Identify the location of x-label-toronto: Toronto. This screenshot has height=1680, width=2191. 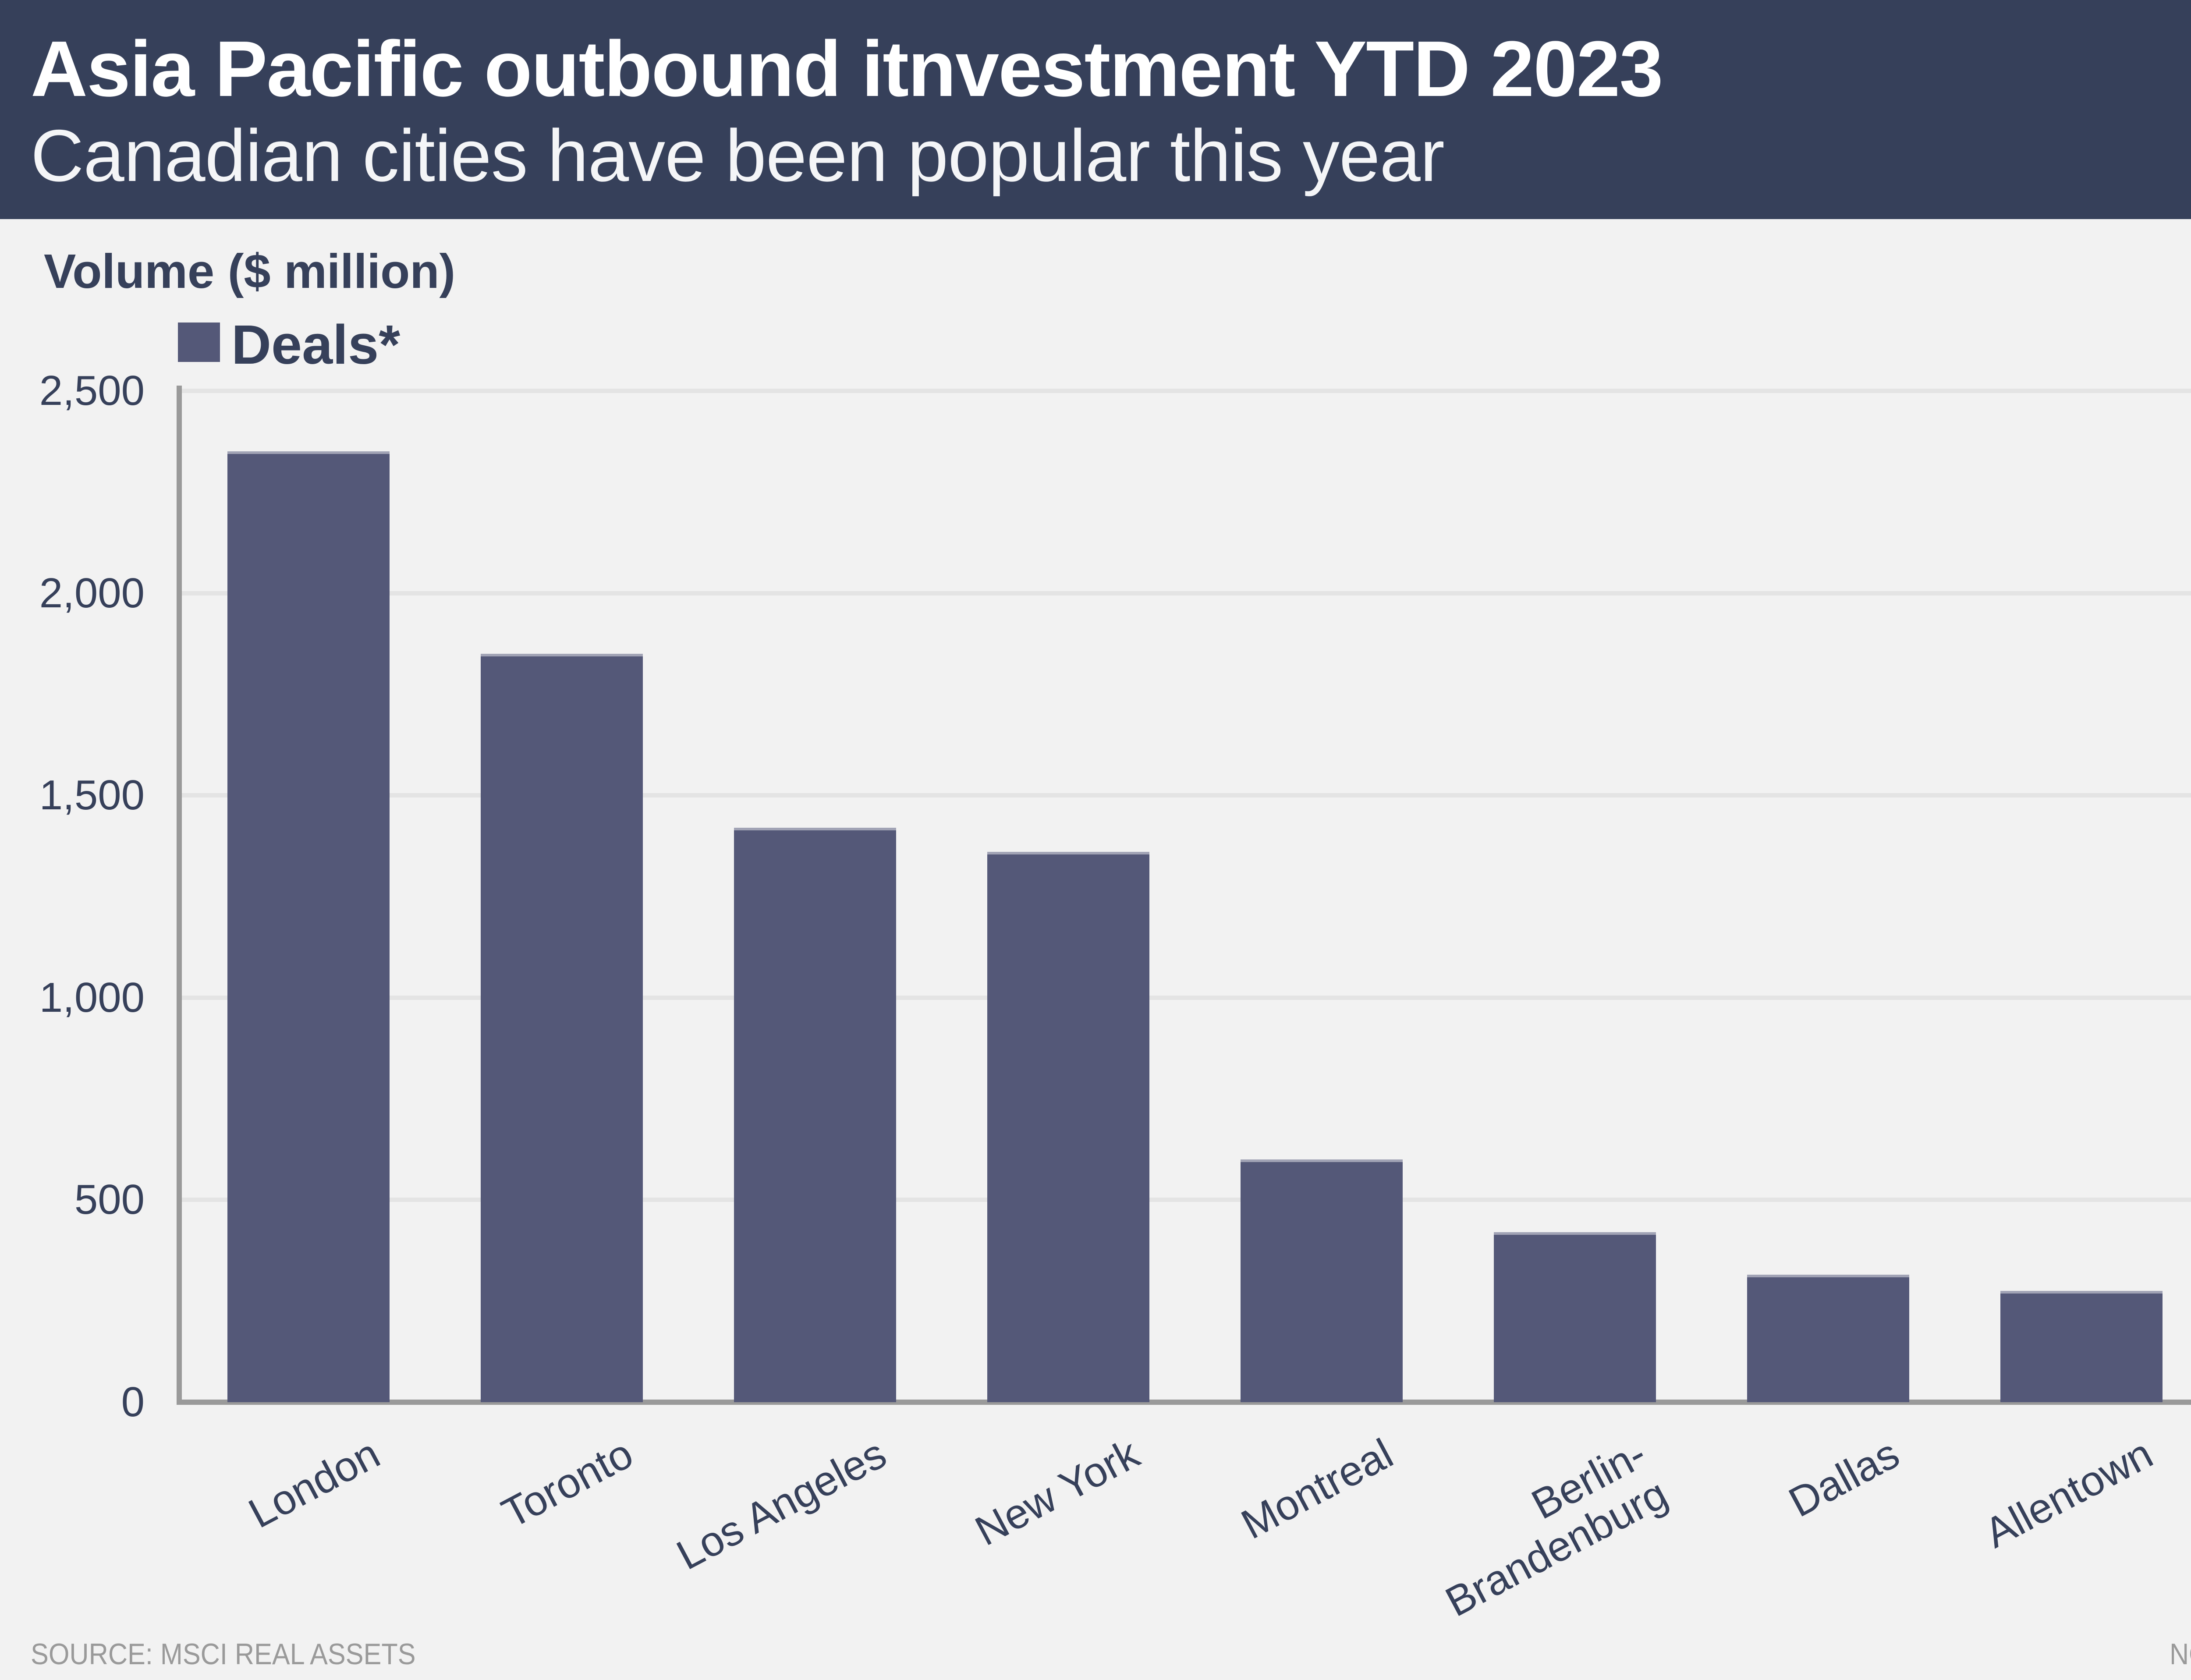
(567, 1484).